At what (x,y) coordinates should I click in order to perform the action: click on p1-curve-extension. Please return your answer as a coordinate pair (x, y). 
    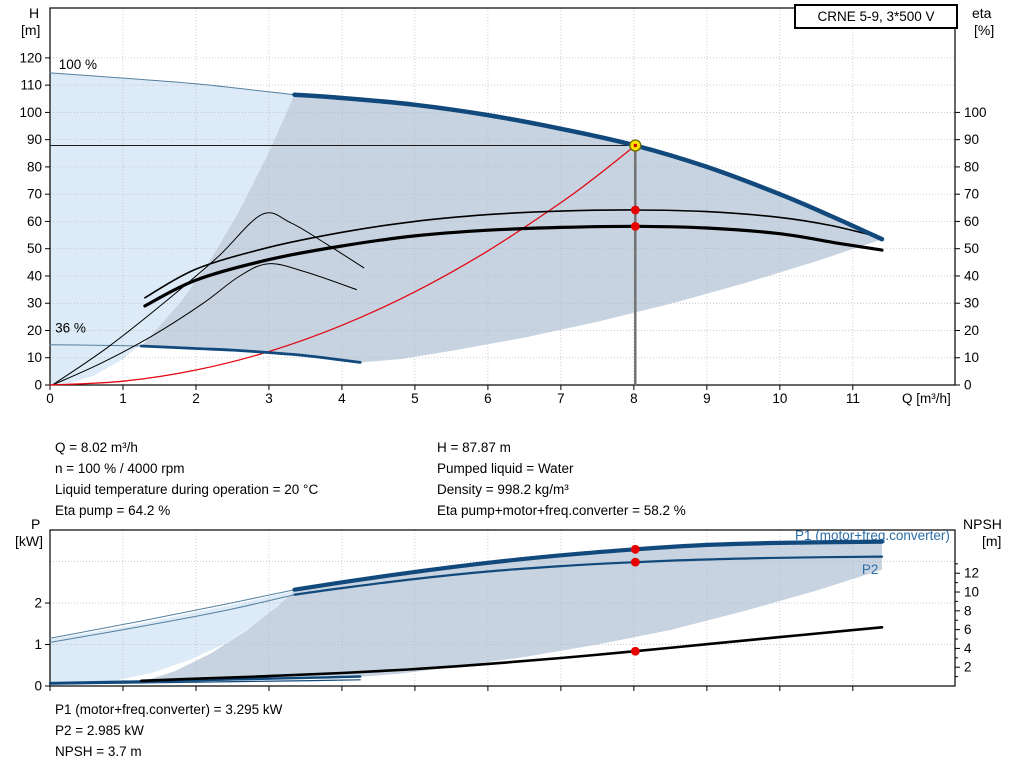
    Looking at the image, I should click on (172, 614).